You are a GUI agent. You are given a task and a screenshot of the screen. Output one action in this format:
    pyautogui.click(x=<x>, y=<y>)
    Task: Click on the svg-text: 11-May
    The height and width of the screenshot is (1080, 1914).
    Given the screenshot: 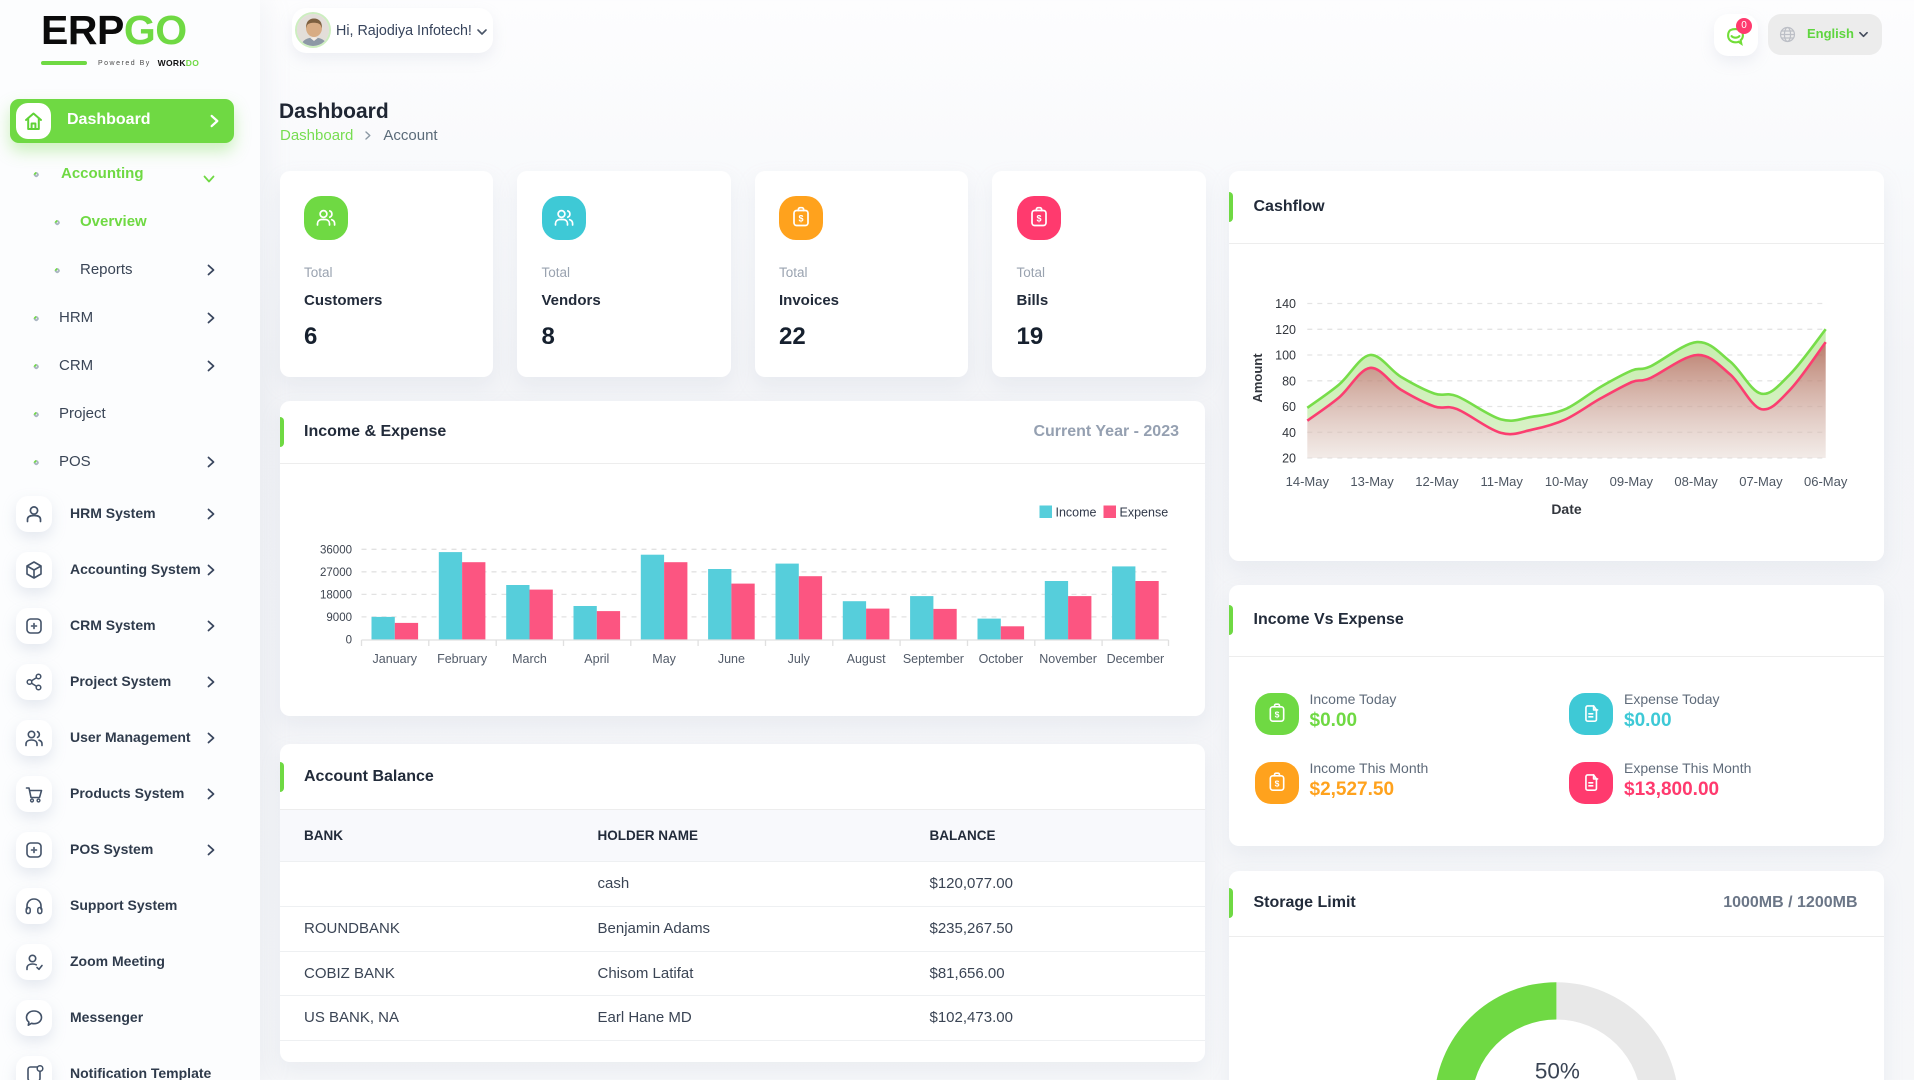 What is the action you would take?
    pyautogui.click(x=1502, y=481)
    